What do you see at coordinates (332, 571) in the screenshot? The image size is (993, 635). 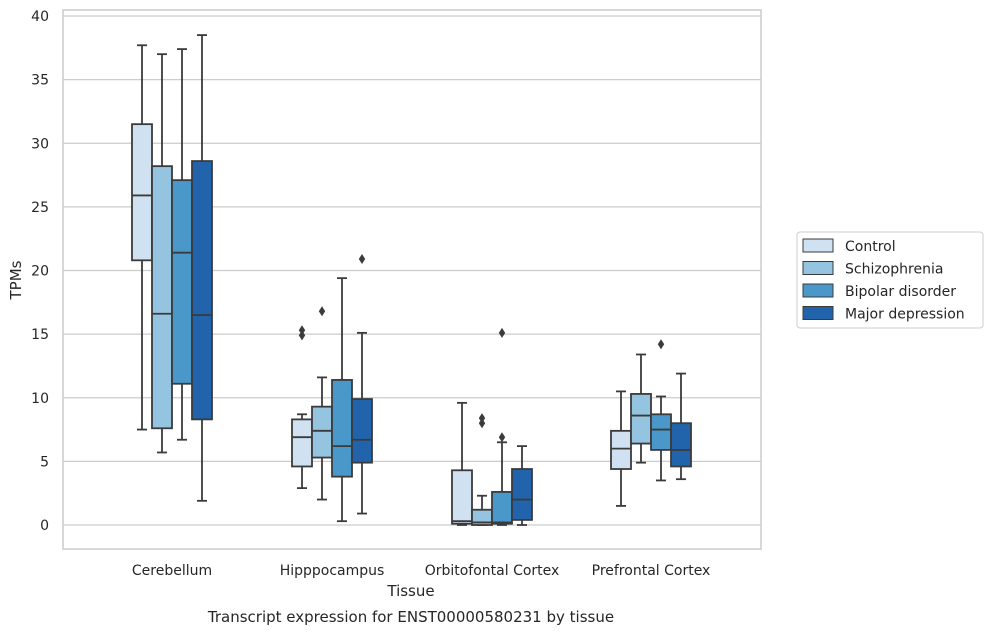 I see `x-tick-label: Hipppocampus` at bounding box center [332, 571].